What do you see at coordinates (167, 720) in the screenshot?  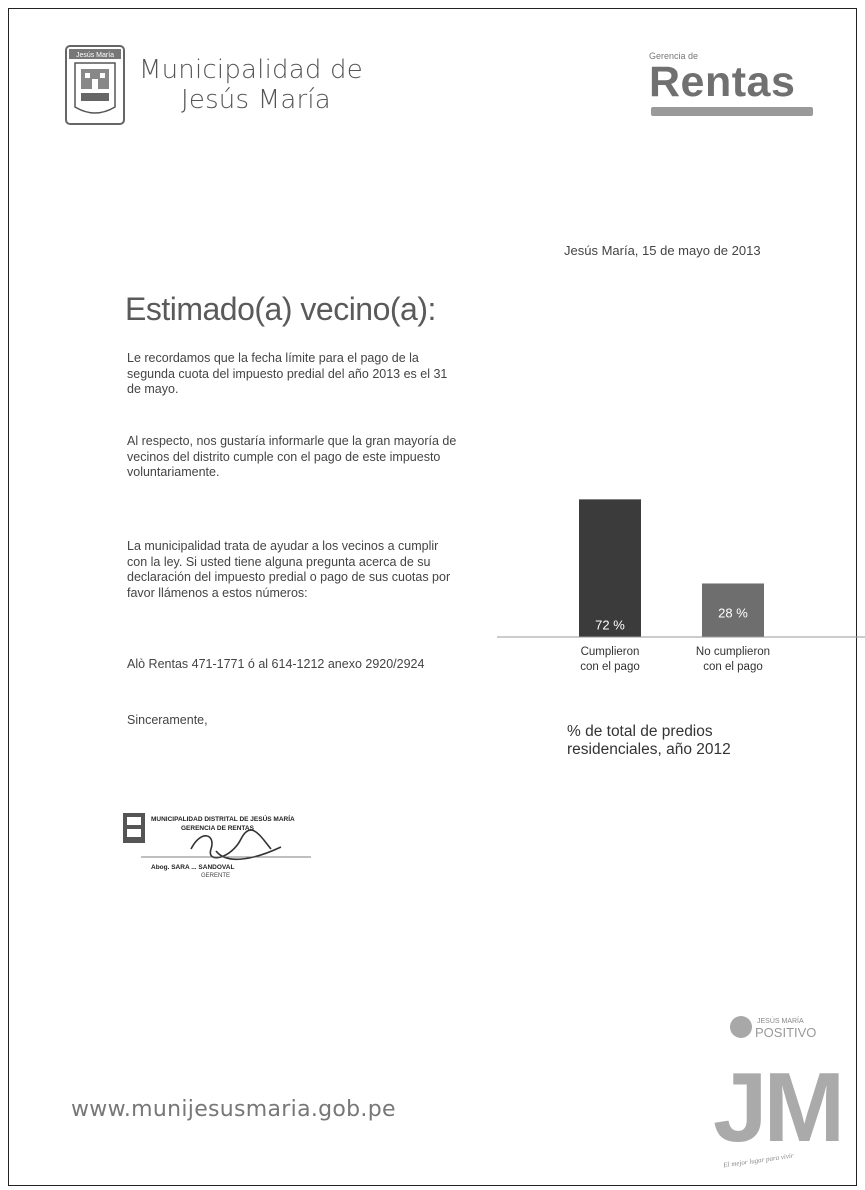 I see `closing: Sinceramente,` at bounding box center [167, 720].